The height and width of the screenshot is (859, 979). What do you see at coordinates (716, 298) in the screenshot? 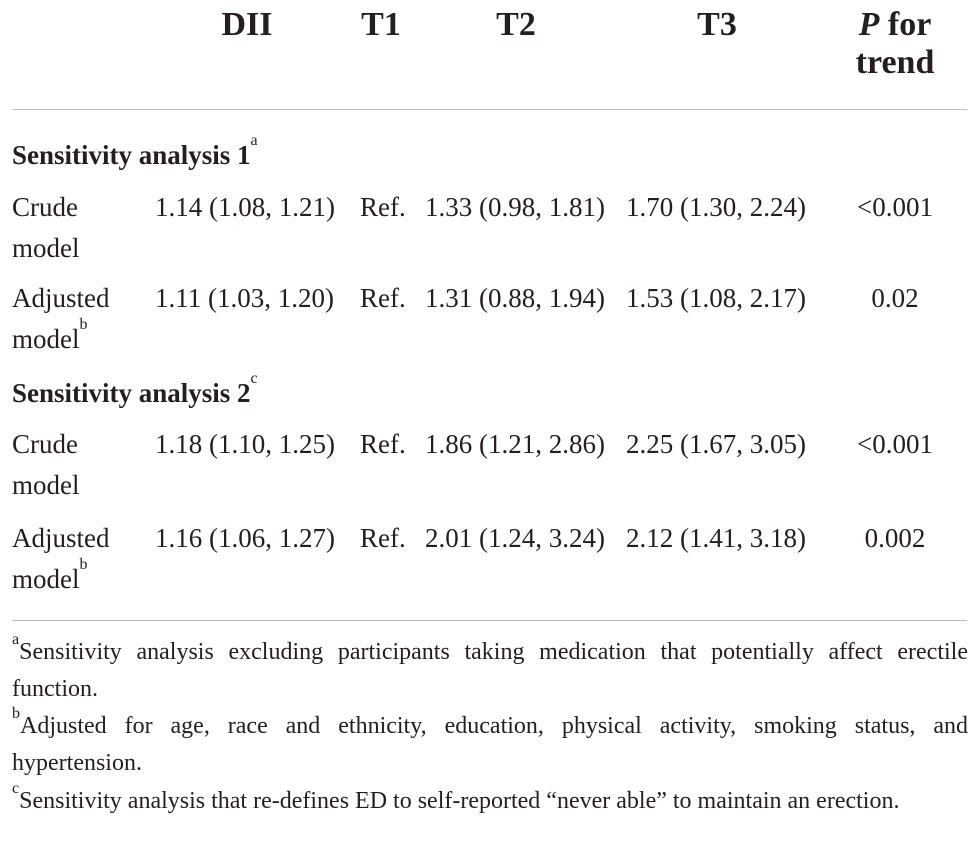
I see `cell: 1.53 (1.08, 2.17)` at bounding box center [716, 298].